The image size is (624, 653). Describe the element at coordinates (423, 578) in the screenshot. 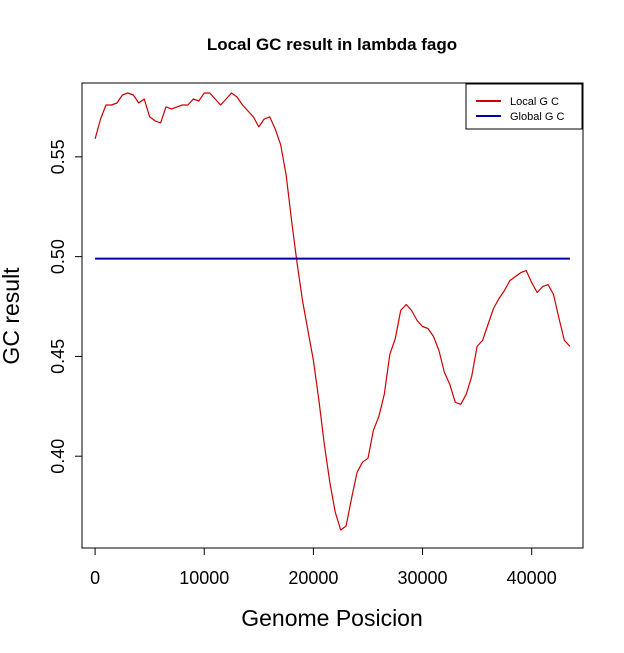

I see `x-tick-label: 30000` at that location.